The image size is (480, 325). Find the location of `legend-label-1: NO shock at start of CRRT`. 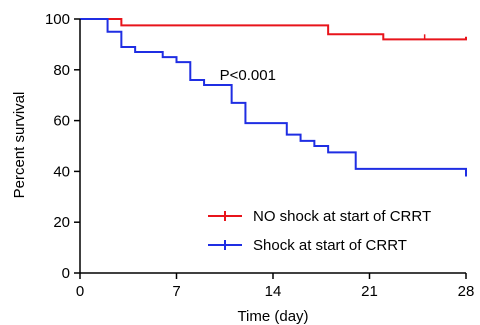

legend-label-1: NO shock at start of CRRT is located at coordinates (342, 216).